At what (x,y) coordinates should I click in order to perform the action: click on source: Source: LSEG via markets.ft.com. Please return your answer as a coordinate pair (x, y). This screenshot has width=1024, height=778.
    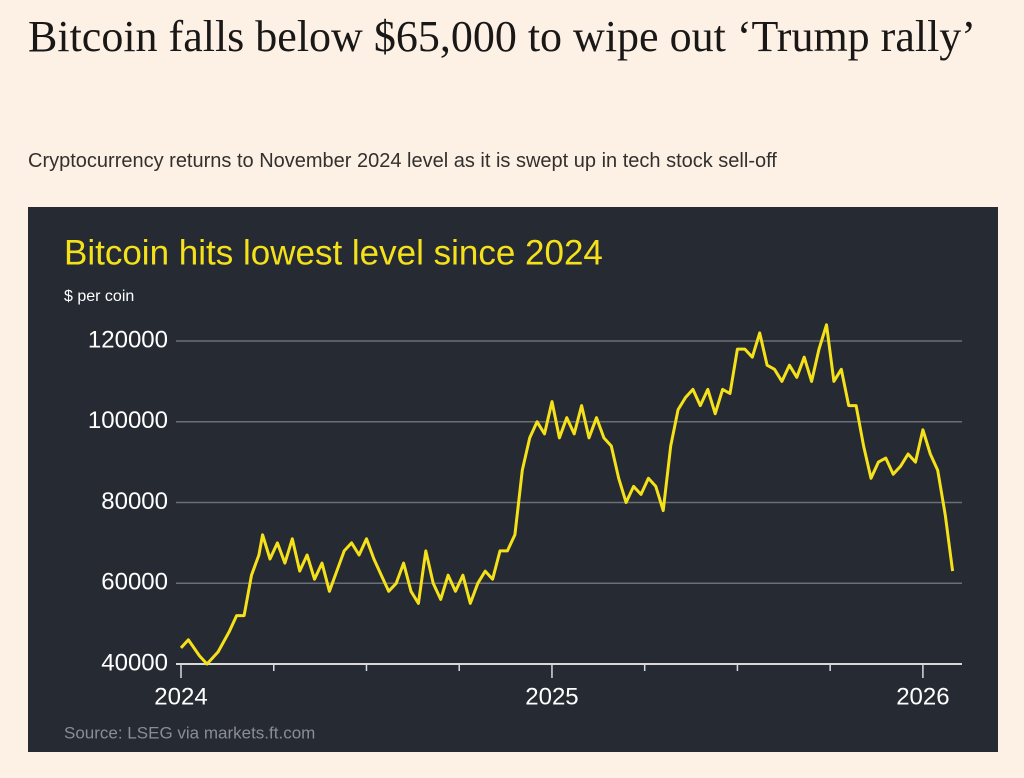
    Looking at the image, I should click on (189, 732).